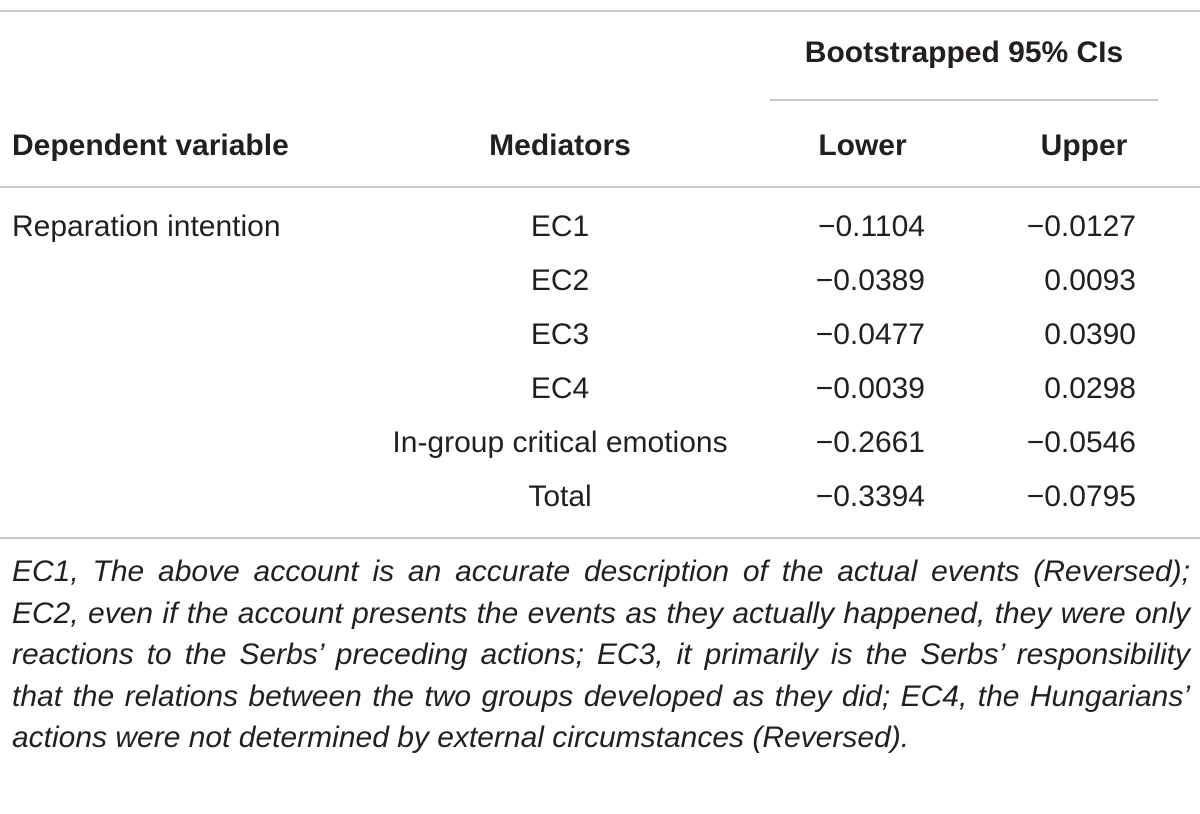  What do you see at coordinates (862, 145) in the screenshot?
I see `column-header-lower: Lower` at bounding box center [862, 145].